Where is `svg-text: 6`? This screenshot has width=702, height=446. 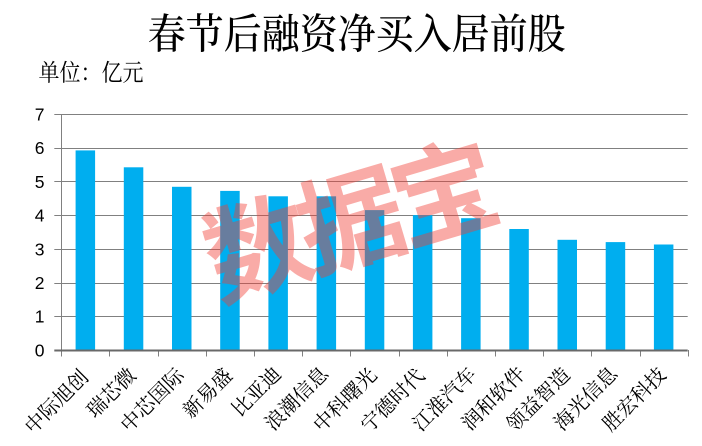 svg-text: 6 is located at coordinates (40, 148).